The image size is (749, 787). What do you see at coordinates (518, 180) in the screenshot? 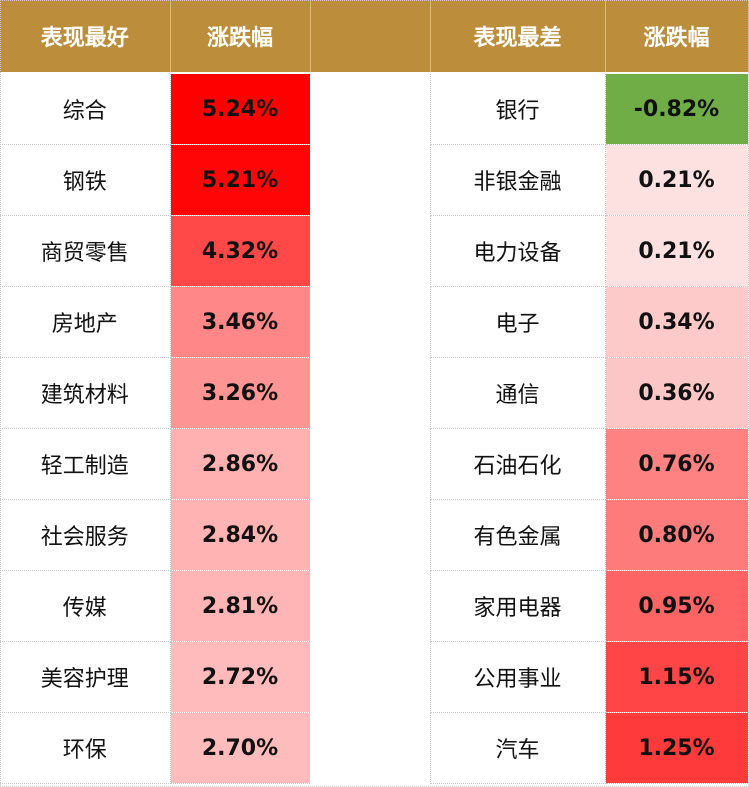
I see `worst-sector-name: 非银金融` at bounding box center [518, 180].